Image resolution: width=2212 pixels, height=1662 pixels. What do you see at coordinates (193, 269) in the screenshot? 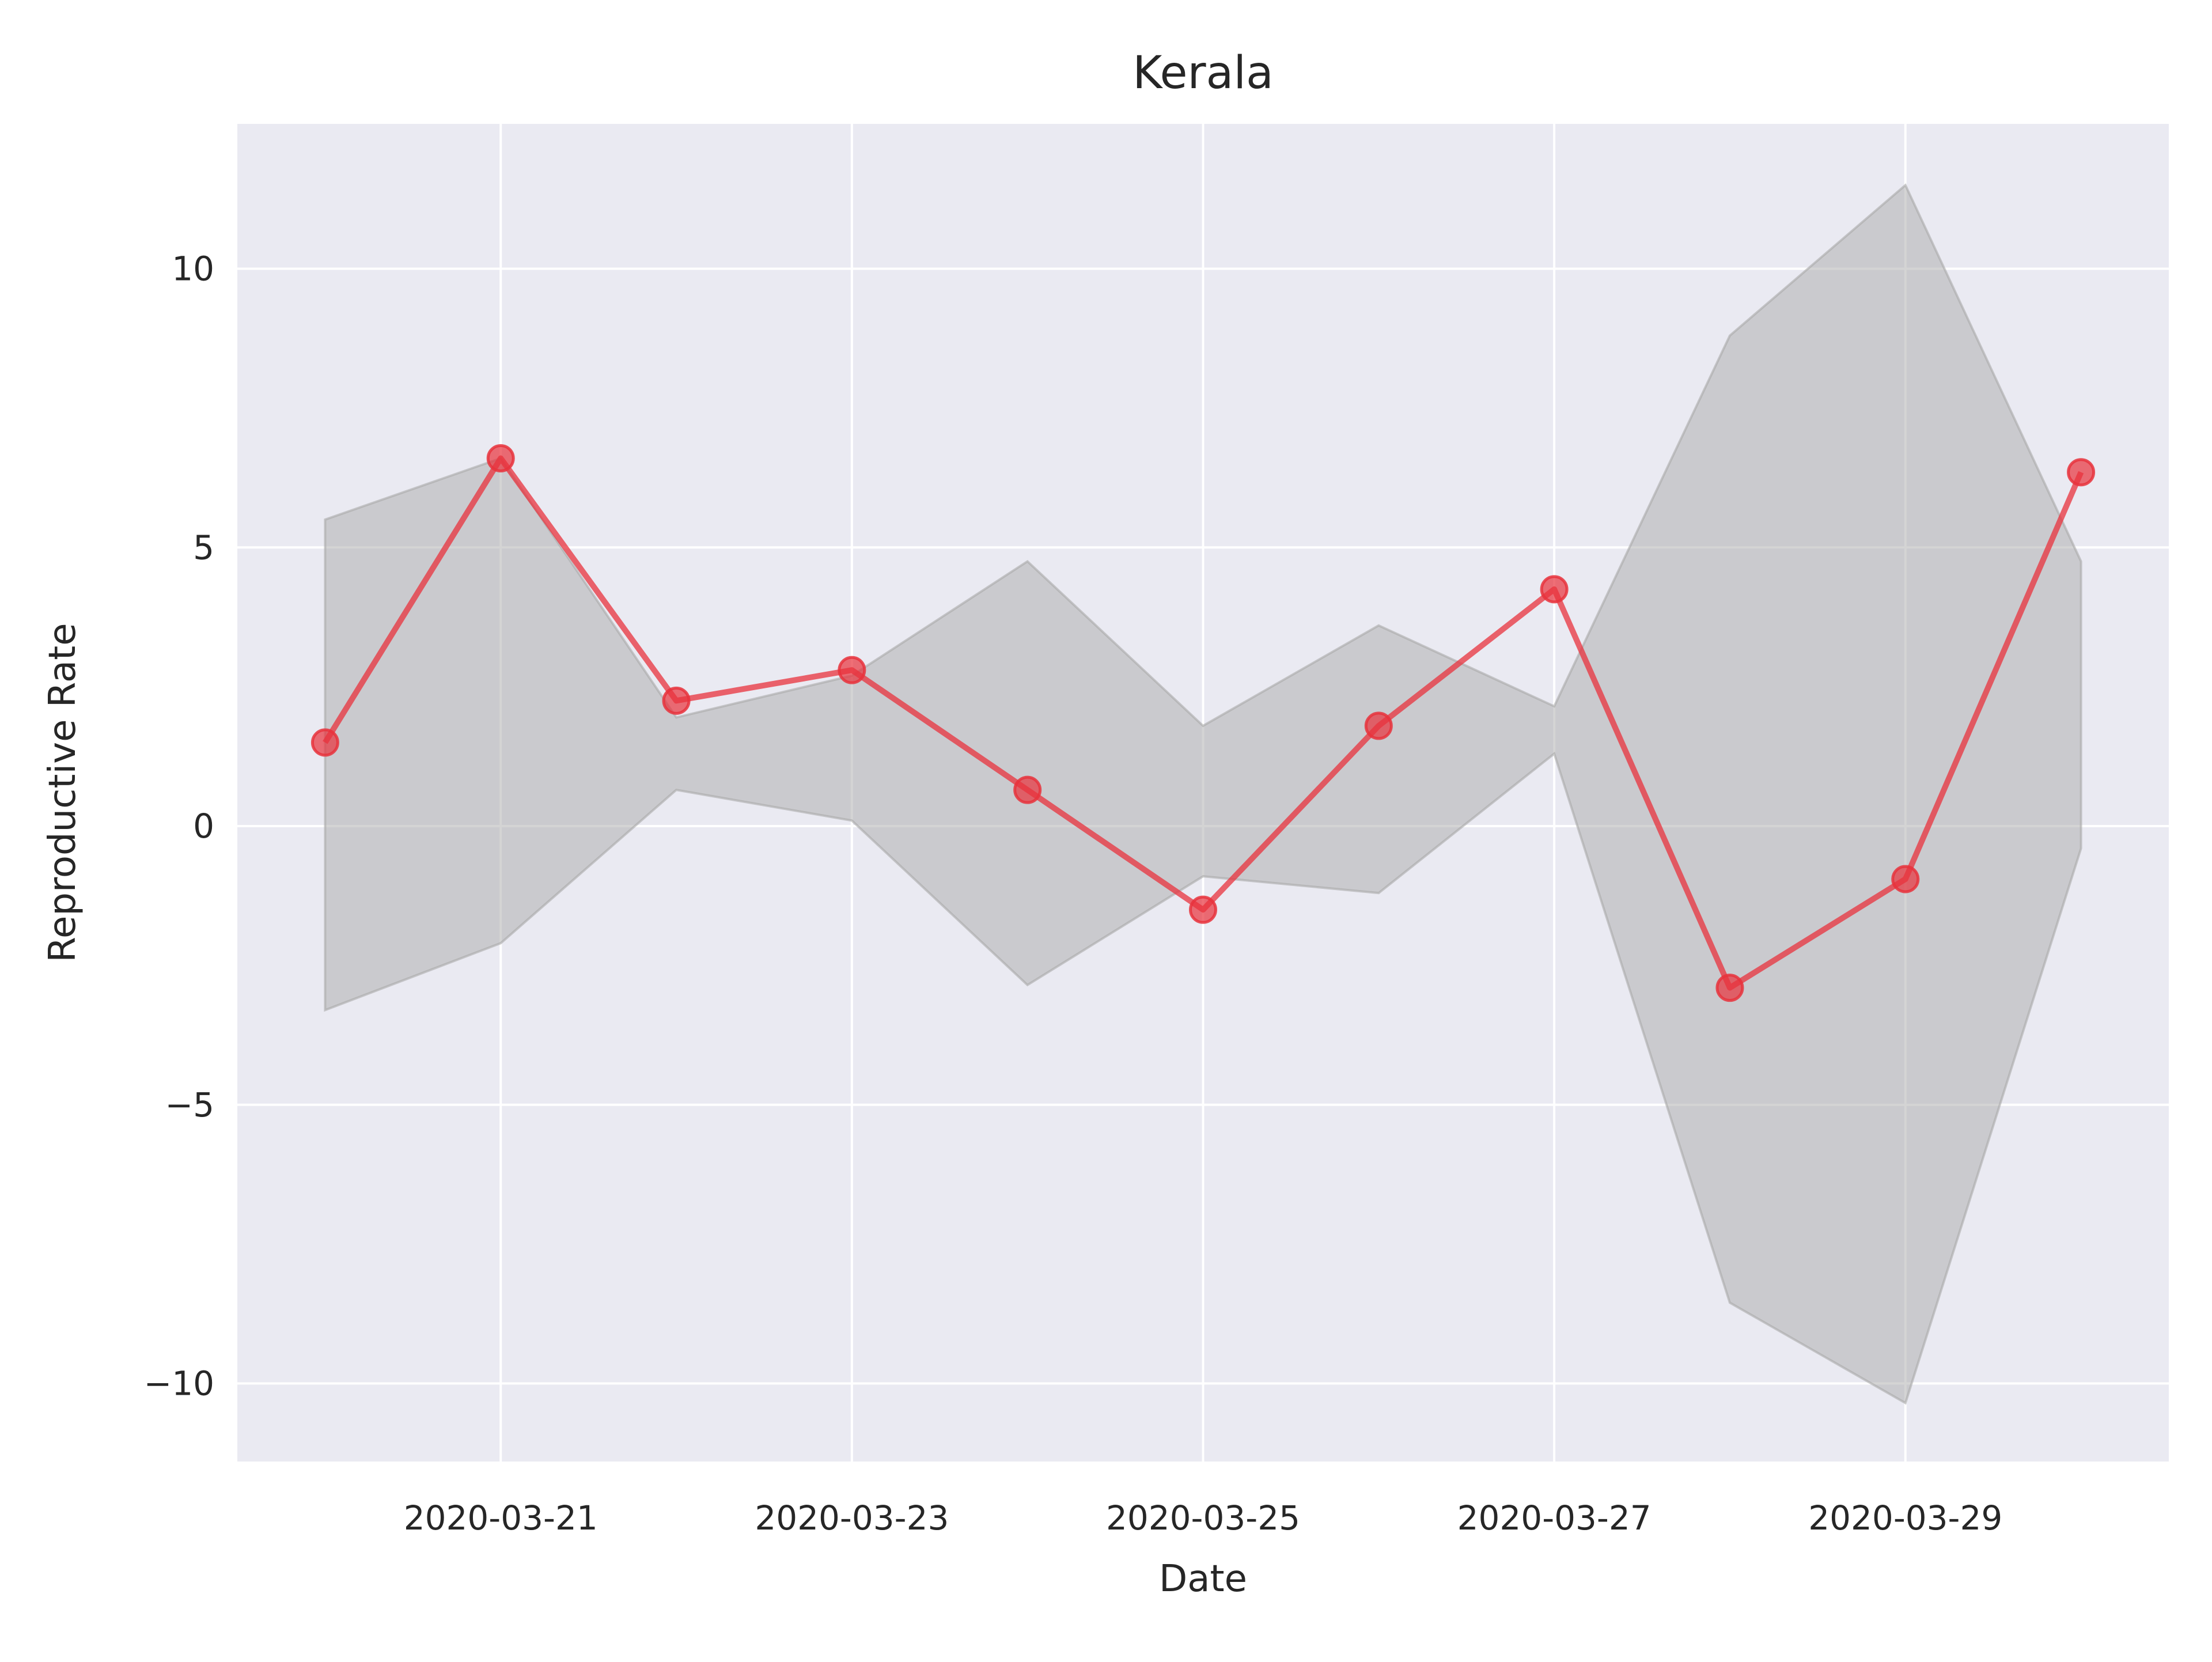
I see `y-tick-label: 10` at bounding box center [193, 269].